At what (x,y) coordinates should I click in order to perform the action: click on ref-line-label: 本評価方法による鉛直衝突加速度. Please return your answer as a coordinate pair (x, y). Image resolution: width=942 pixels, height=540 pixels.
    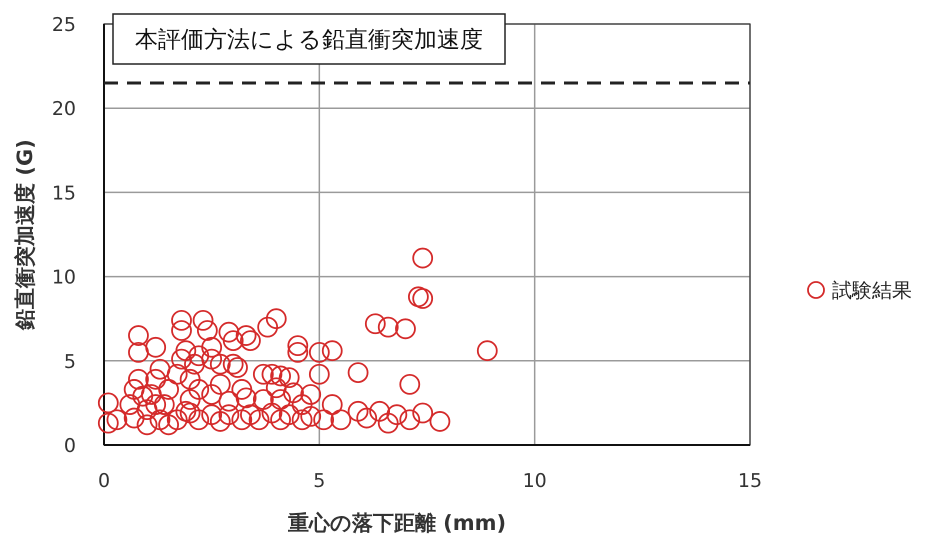
    Looking at the image, I should click on (309, 40).